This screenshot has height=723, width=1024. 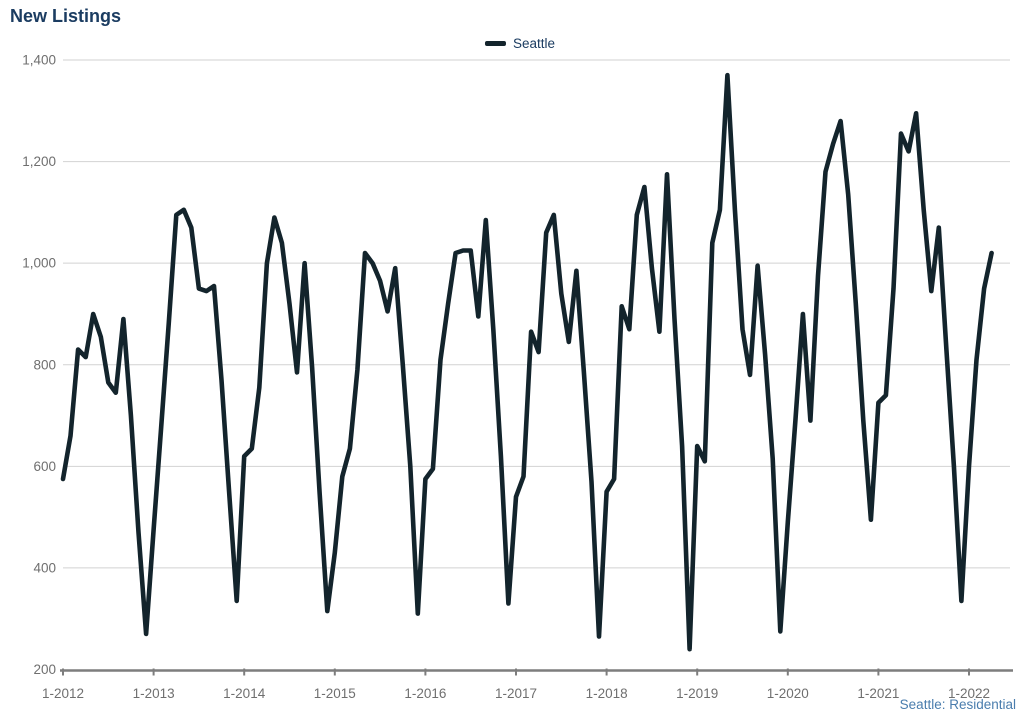 I want to click on x-tick-label: 1-2019, so click(x=697, y=693).